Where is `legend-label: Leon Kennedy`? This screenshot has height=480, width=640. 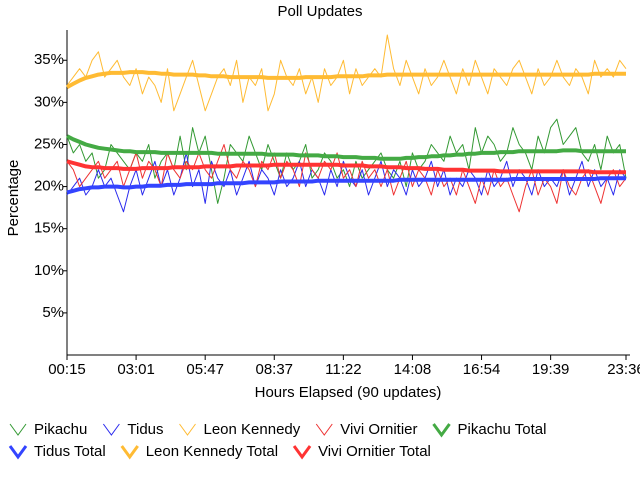
legend-label: Leon Kennedy is located at coordinates (252, 429).